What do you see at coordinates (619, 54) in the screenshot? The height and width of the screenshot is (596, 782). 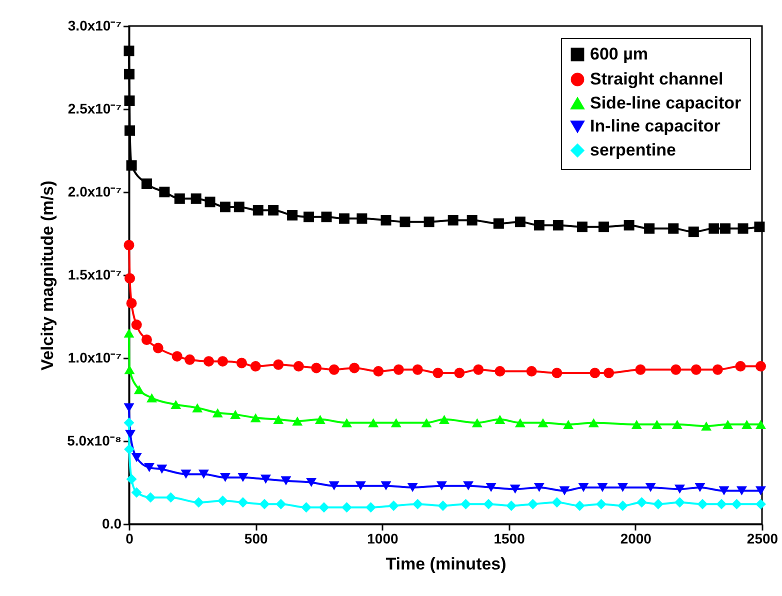 I see `legend-label: 600 µm` at bounding box center [619, 54].